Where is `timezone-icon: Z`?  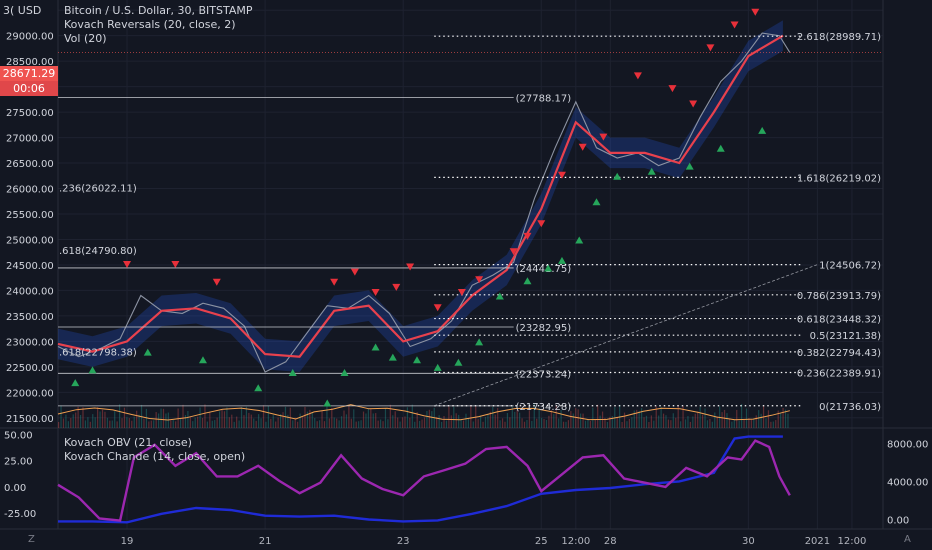 timezone-icon: Z is located at coordinates (31, 539).